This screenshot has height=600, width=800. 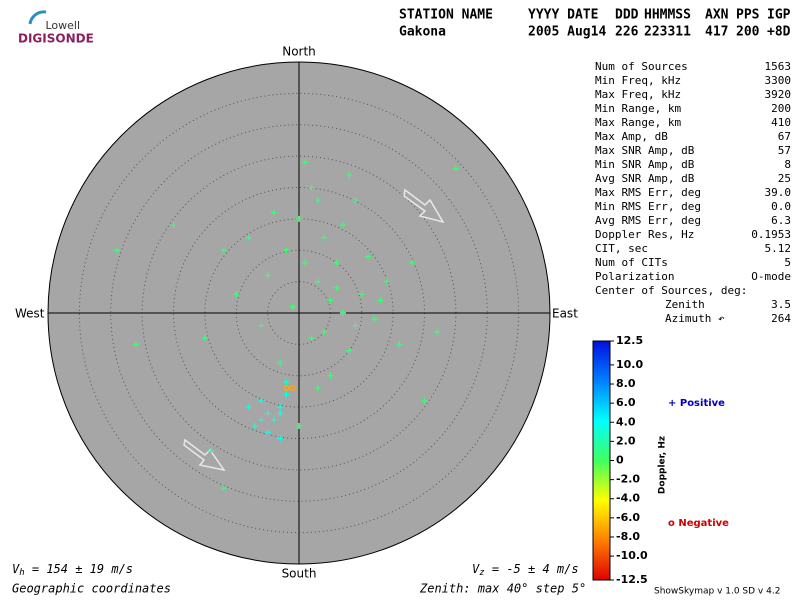 I want to click on logo-top: Lowell, so click(x=62, y=25).